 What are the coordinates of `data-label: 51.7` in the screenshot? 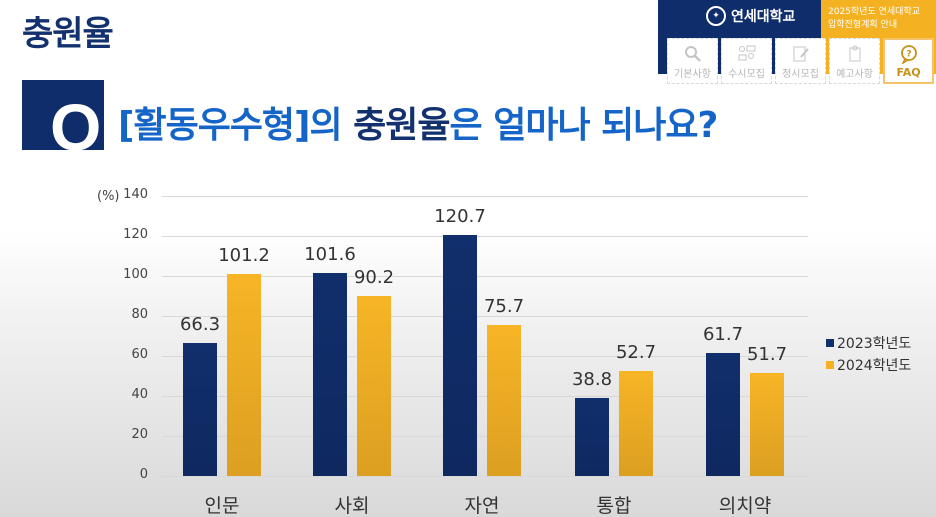 It's located at (767, 354).